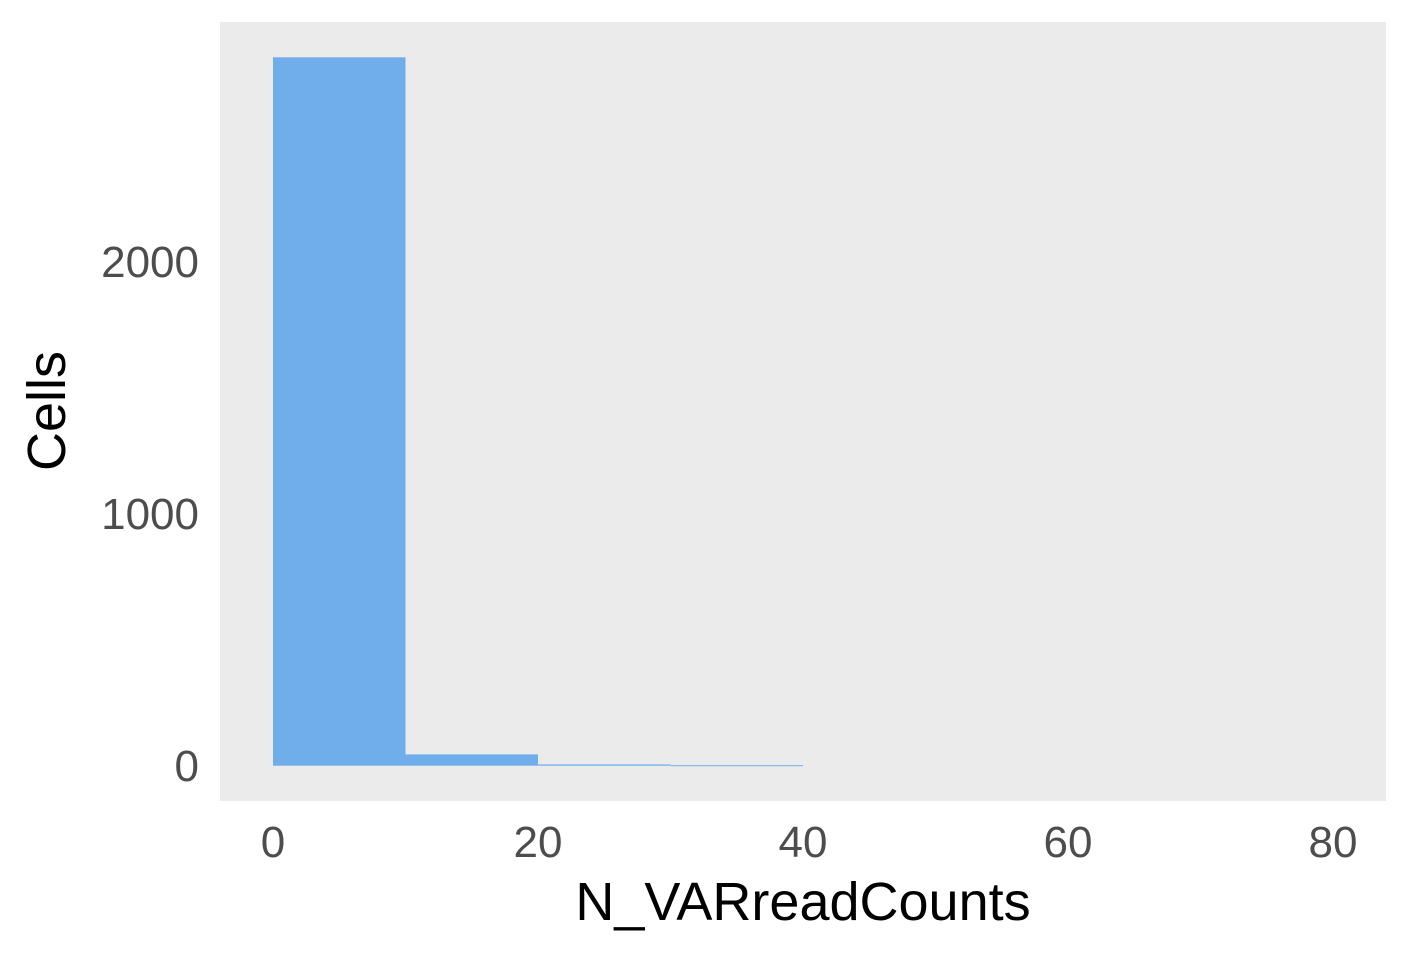  I want to click on y-axis-title: Cells, so click(47, 411).